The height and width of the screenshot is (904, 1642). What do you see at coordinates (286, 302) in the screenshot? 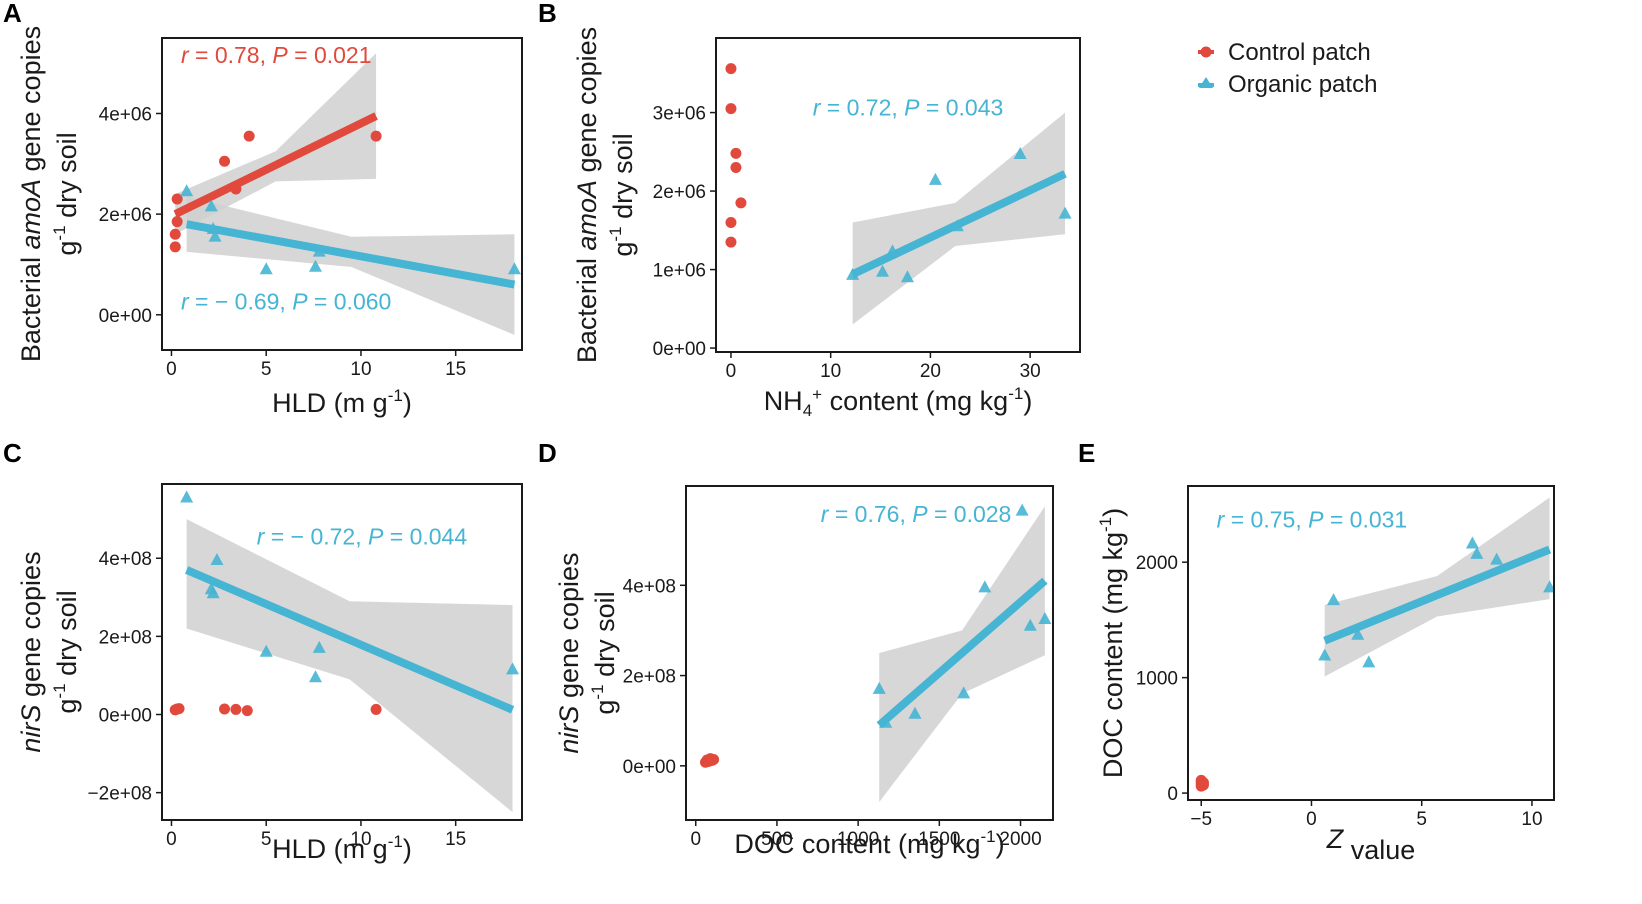
I see `correlation-annotation: r = − 0.69, P = 0.060` at bounding box center [286, 302].